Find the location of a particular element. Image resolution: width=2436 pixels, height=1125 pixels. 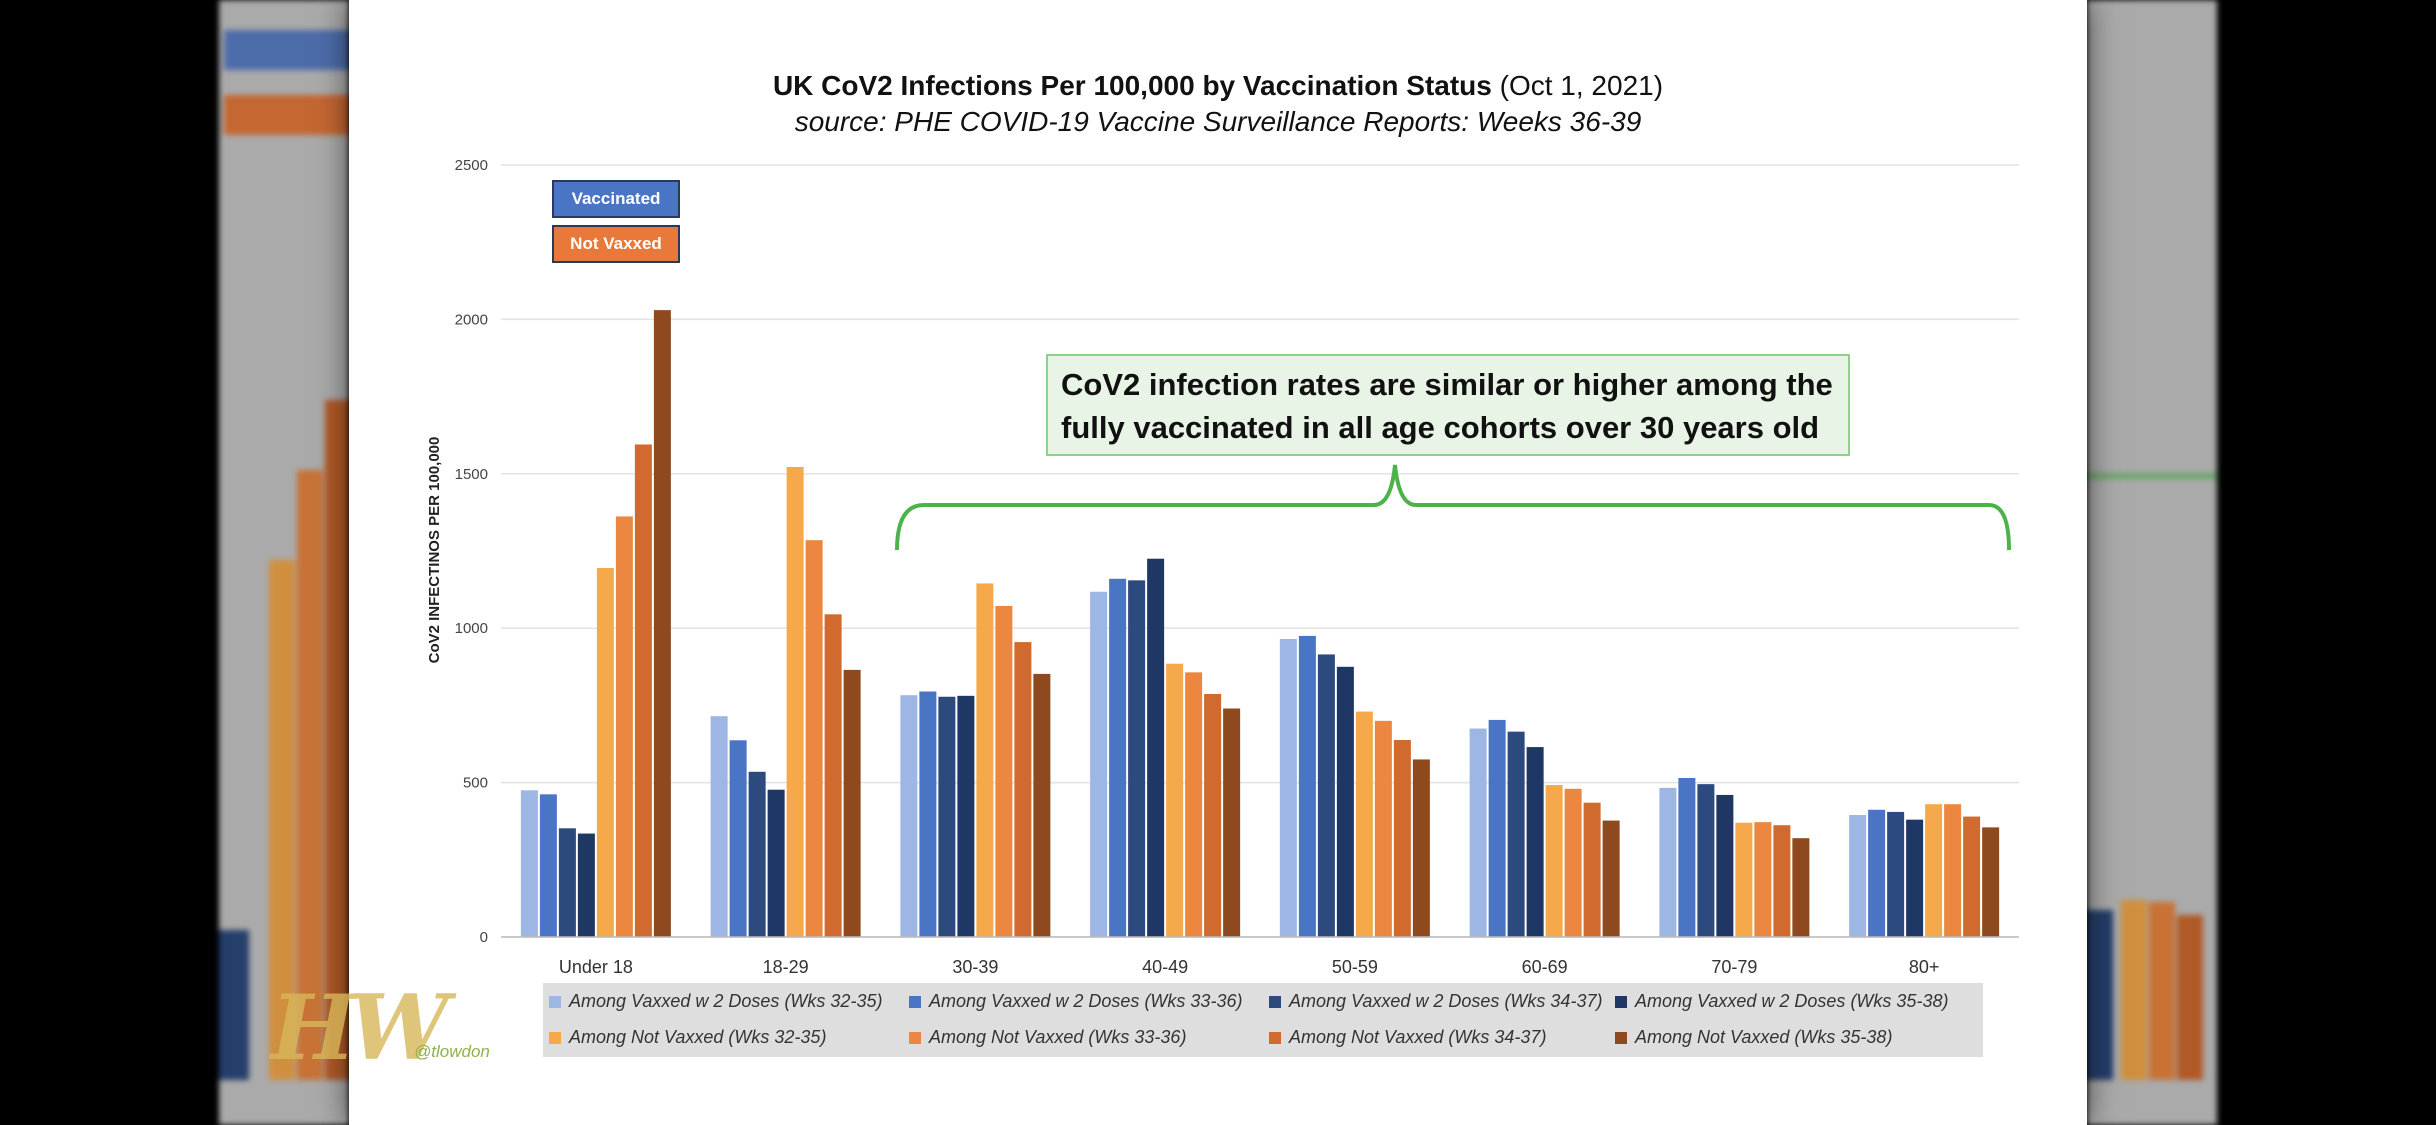

y-axis-label: CoV2 INFECTINOS PER 100,000 is located at coordinates (434, 550).